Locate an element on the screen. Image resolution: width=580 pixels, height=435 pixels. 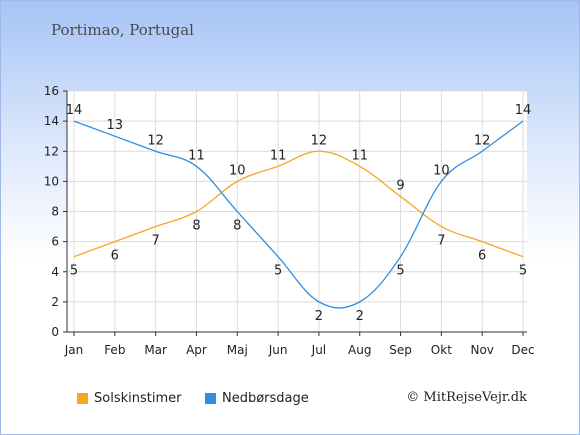
y-tick-label: 8 is located at coordinates (55, 212).